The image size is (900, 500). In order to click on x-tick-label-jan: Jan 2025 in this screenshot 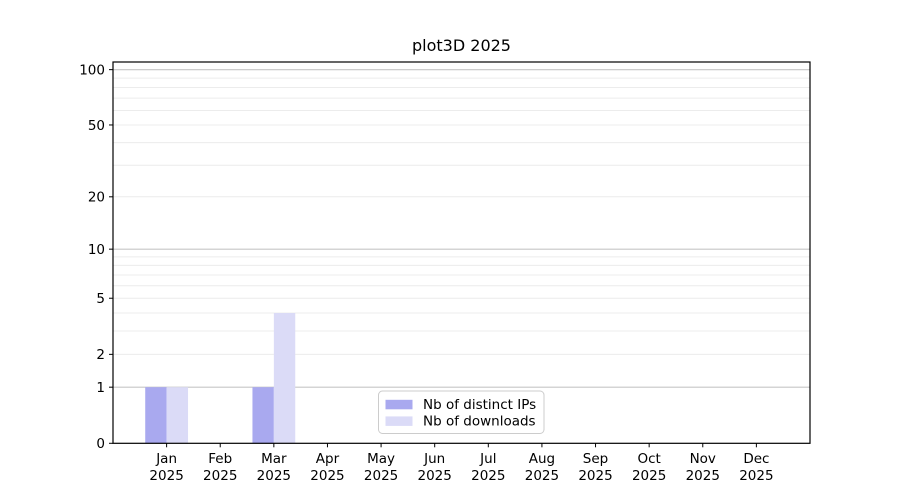, I will do `click(166, 467)`.